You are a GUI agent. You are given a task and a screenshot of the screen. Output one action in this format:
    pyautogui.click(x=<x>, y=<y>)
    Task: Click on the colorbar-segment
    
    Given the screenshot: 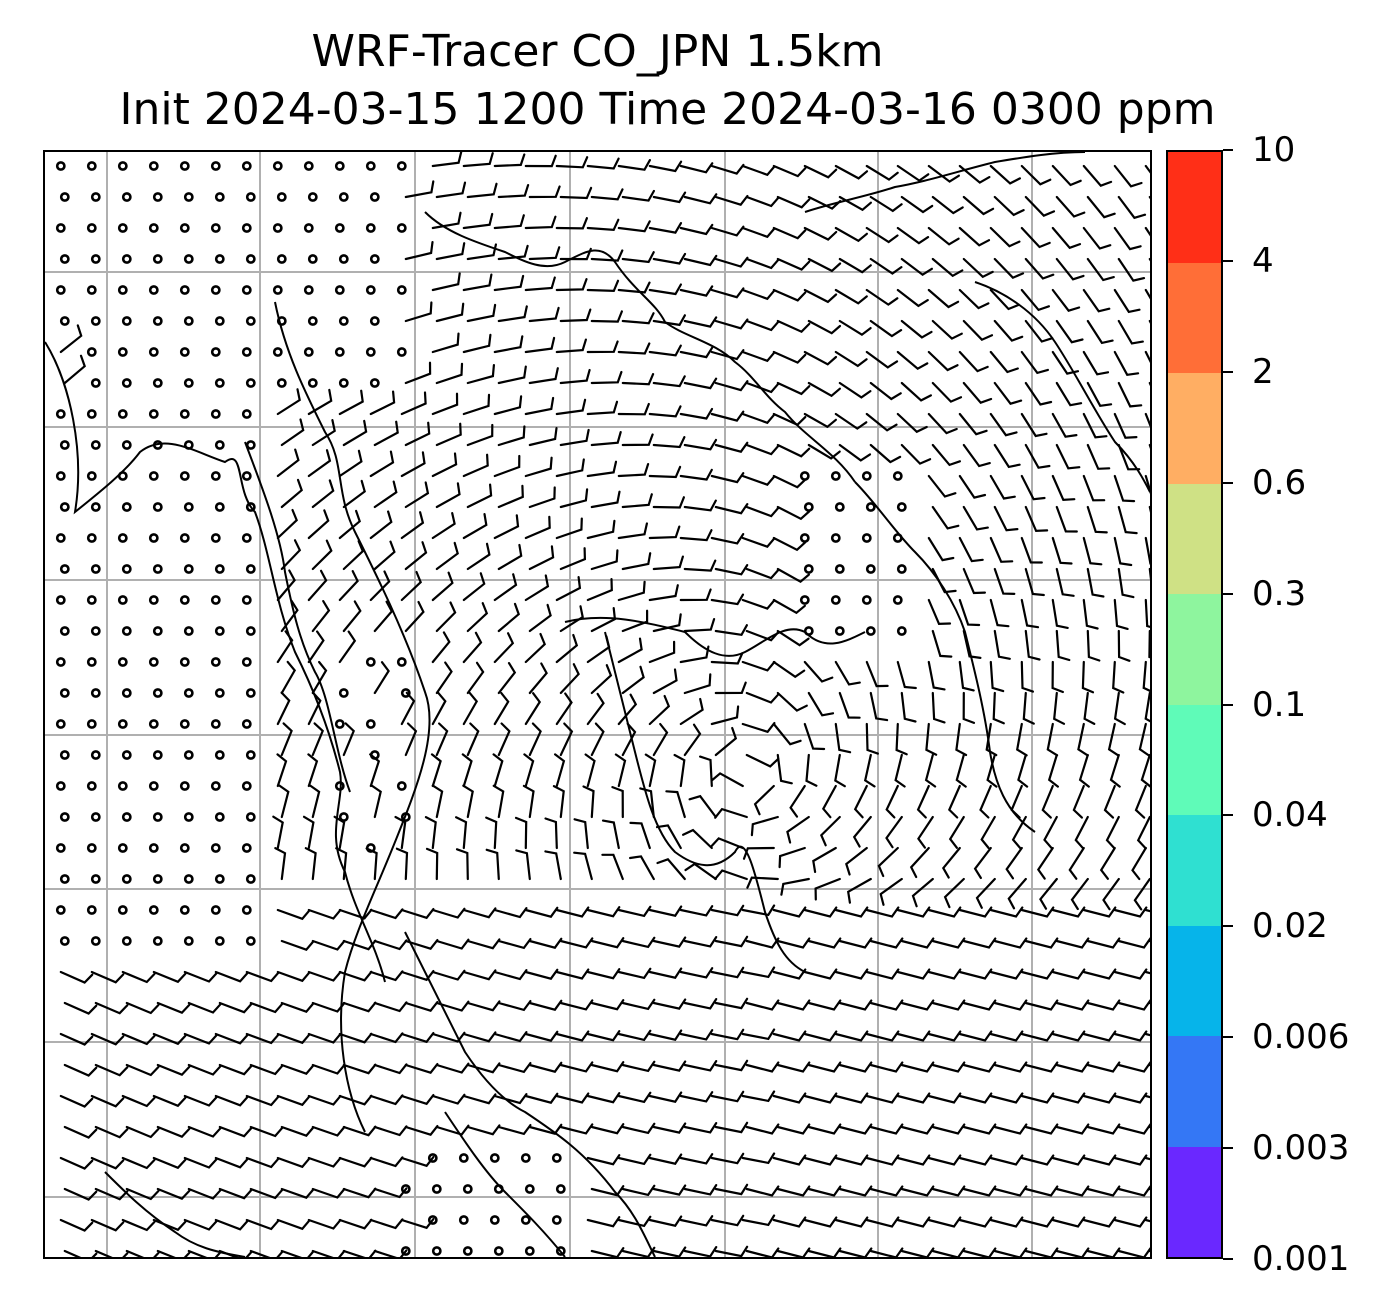 What is the action you would take?
    pyautogui.click(x=1194, y=980)
    